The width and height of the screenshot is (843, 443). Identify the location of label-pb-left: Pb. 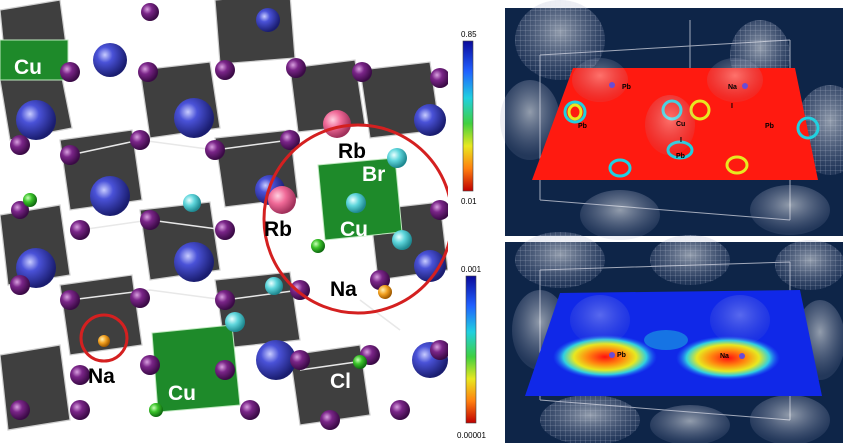
(582, 126).